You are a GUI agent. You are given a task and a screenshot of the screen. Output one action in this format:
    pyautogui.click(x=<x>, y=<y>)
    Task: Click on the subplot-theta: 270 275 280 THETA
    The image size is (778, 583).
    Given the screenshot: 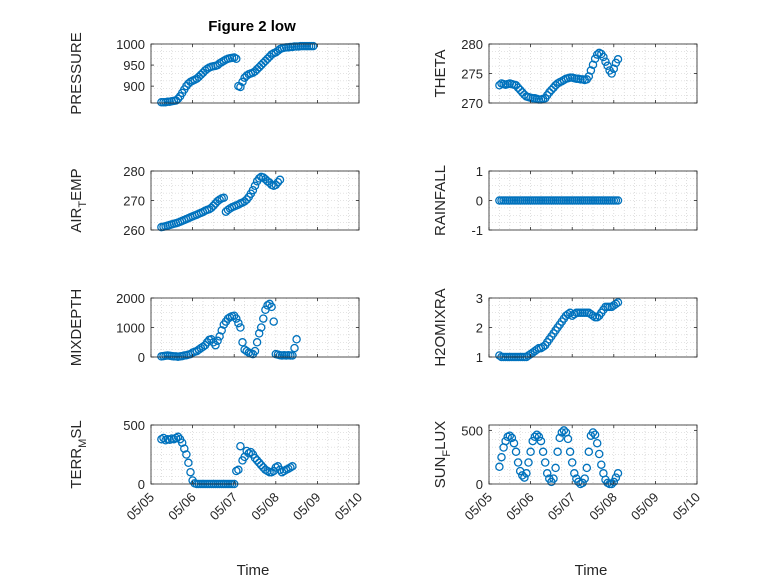 What is the action you would take?
    pyautogui.click(x=565, y=74)
    